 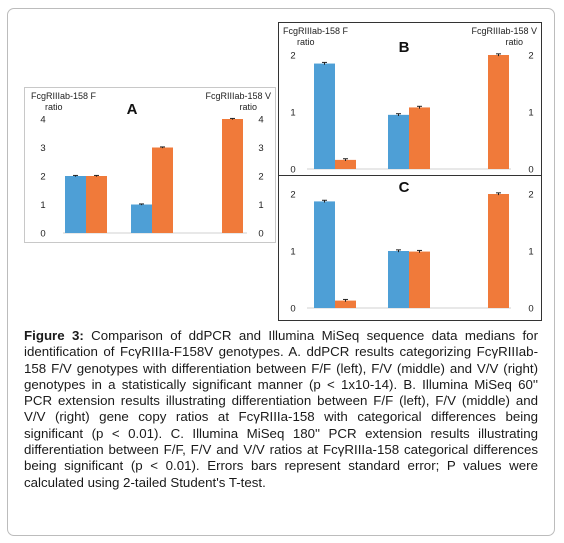 What do you see at coordinates (132, 109) in the screenshot?
I see `chart-title: A` at bounding box center [132, 109].